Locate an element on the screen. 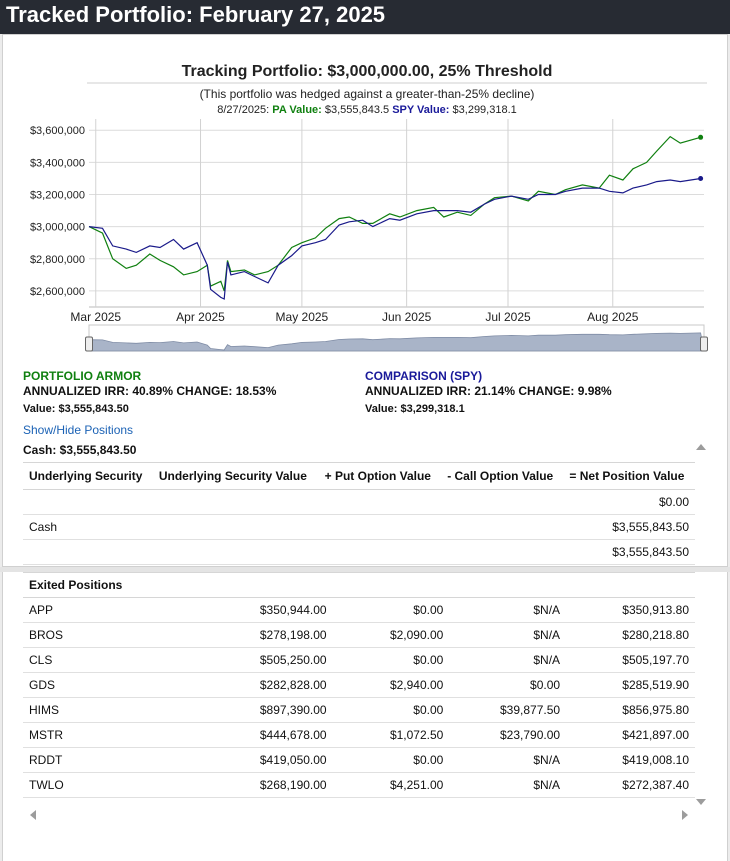  table-cell: $444,678.00 is located at coordinates (246, 735).